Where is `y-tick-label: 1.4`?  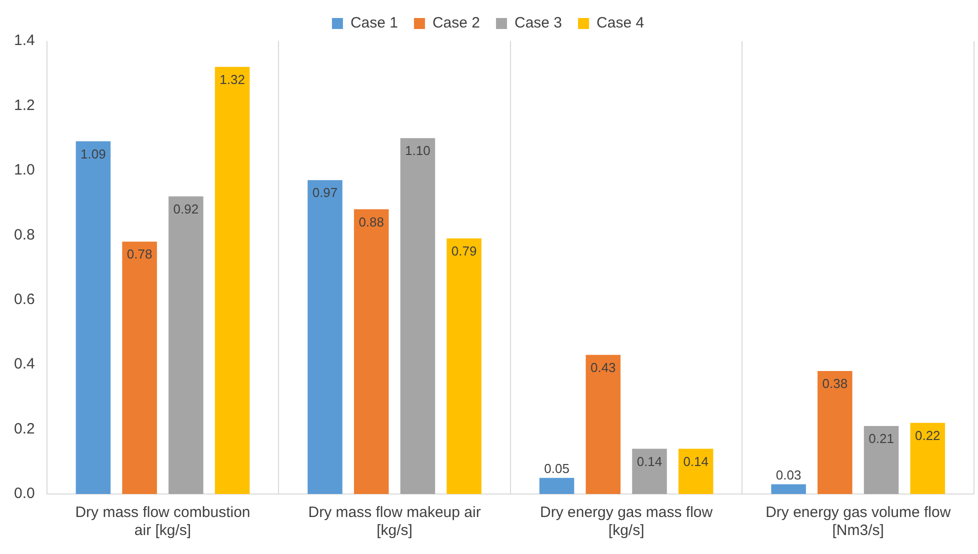 y-tick-label: 1.4 is located at coordinates (24, 41).